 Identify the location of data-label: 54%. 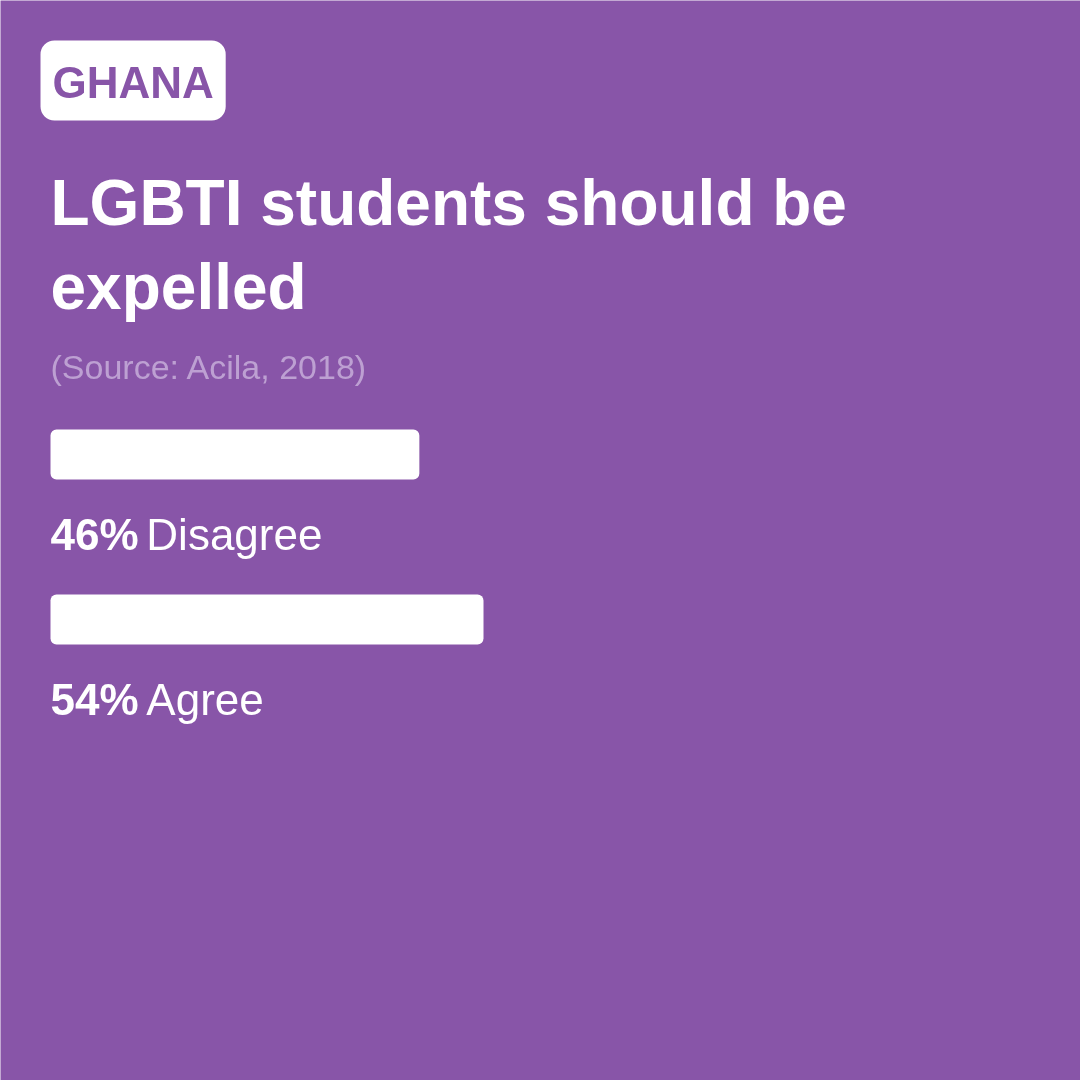
(94, 699).